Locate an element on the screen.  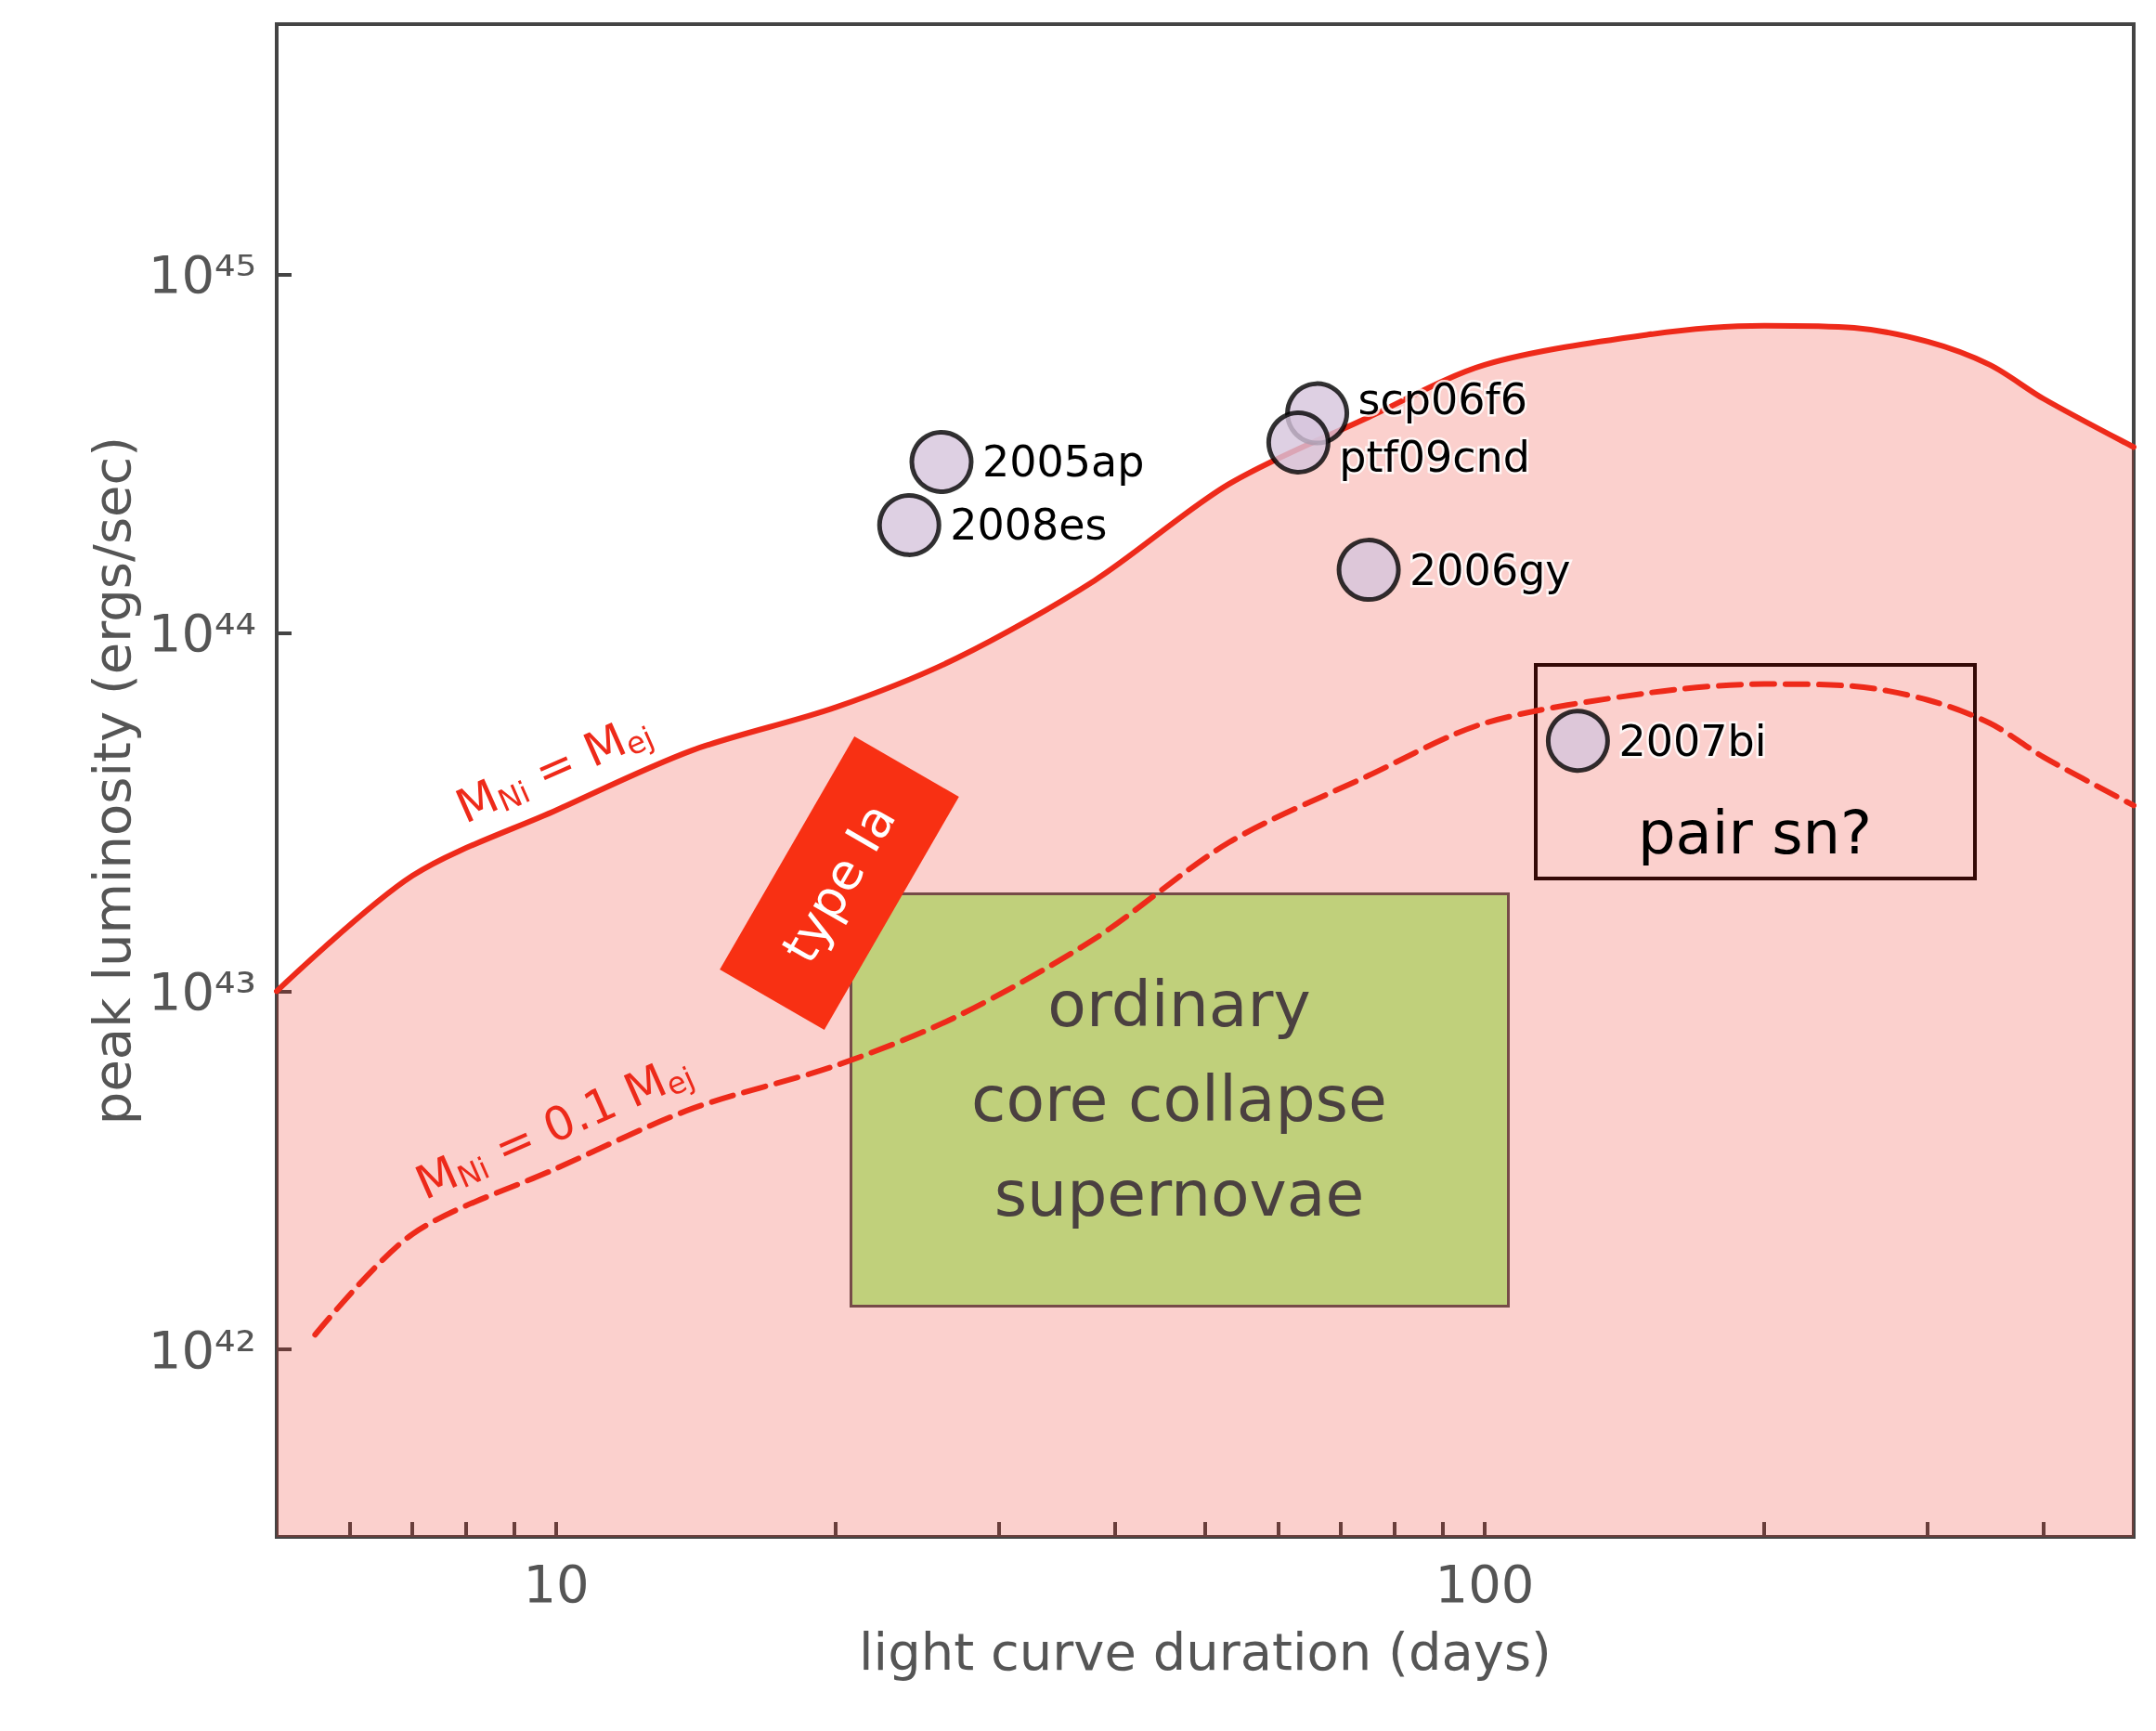
annotation: 2007bi is located at coordinates (1692, 741).